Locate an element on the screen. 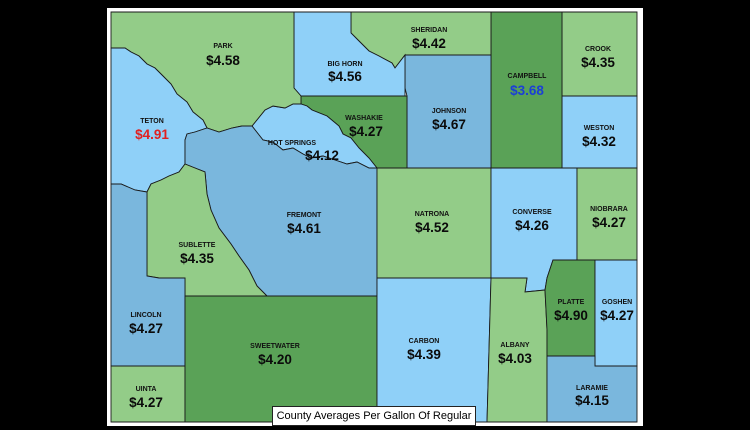  label-albany: ALBANY $4.03 is located at coordinates (515, 354).